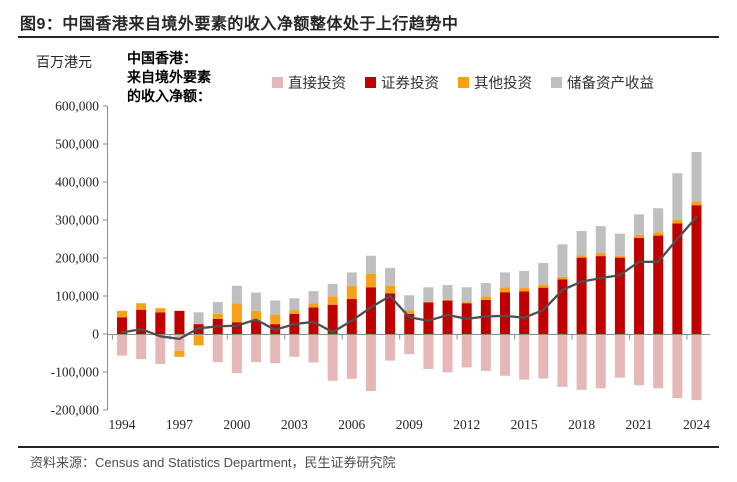 The width and height of the screenshot is (737, 482). What do you see at coordinates (169, 77) in the screenshot?
I see `annotation-line-2: 来自境外要素` at bounding box center [169, 77].